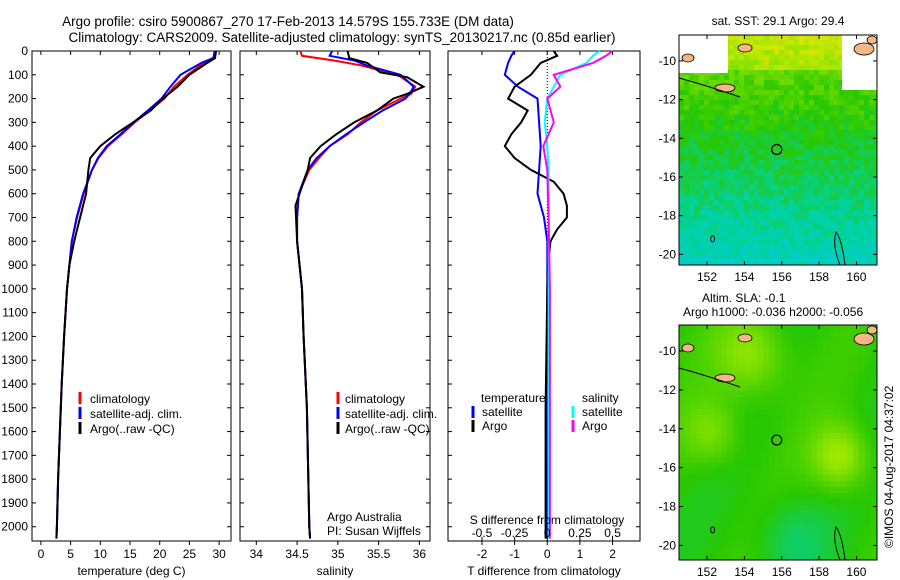  I want to click on x2-axis-label: S difference from climatology, so click(547, 520).